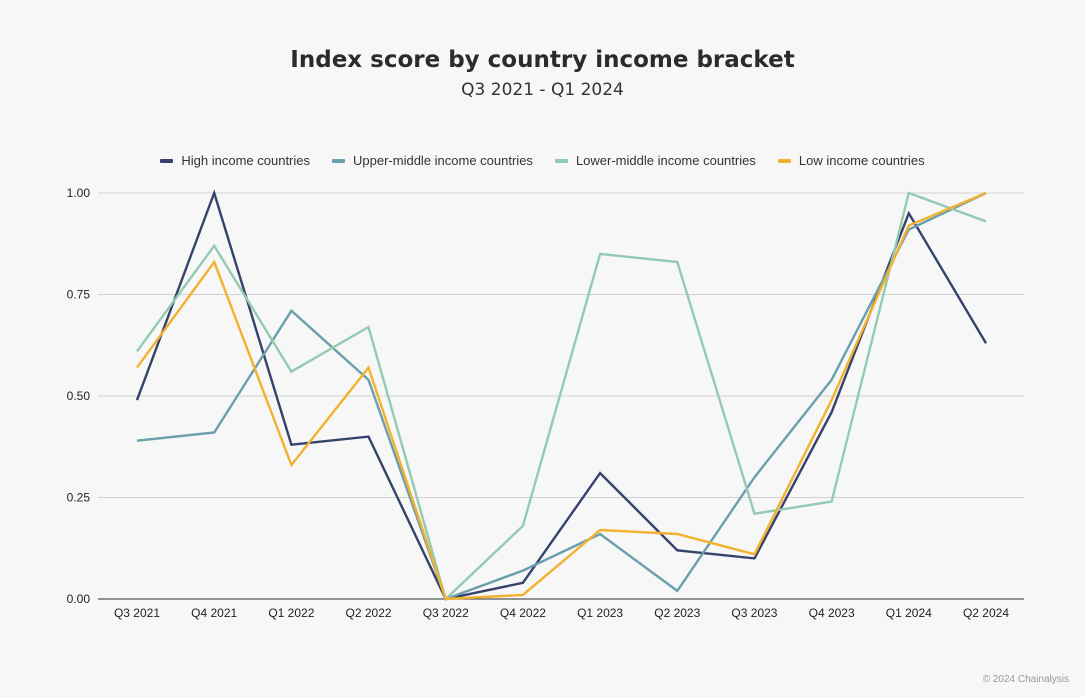 The width and height of the screenshot is (1085, 697). What do you see at coordinates (986, 613) in the screenshot?
I see `x-tick-label: Q2 2024` at bounding box center [986, 613].